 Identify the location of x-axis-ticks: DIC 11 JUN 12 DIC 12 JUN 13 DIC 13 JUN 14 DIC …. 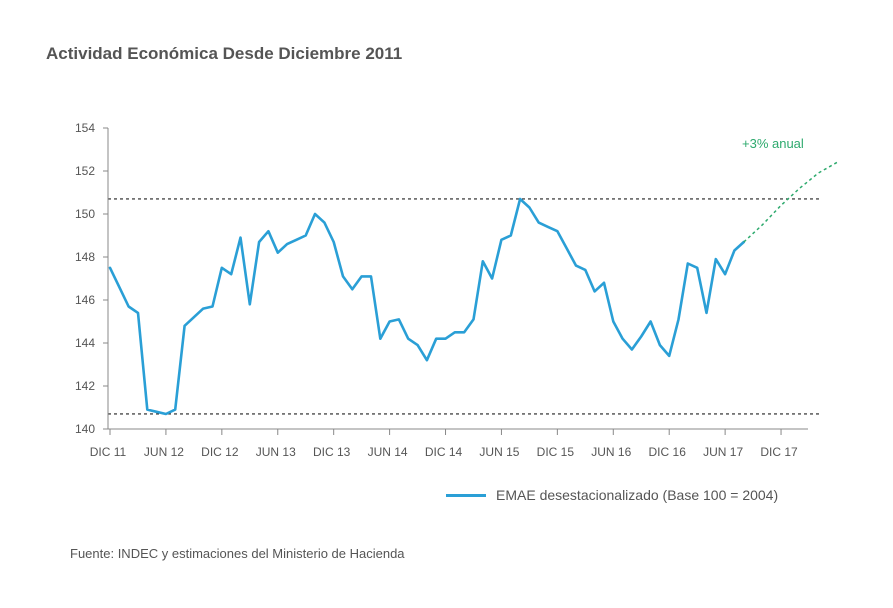
(444, 444).